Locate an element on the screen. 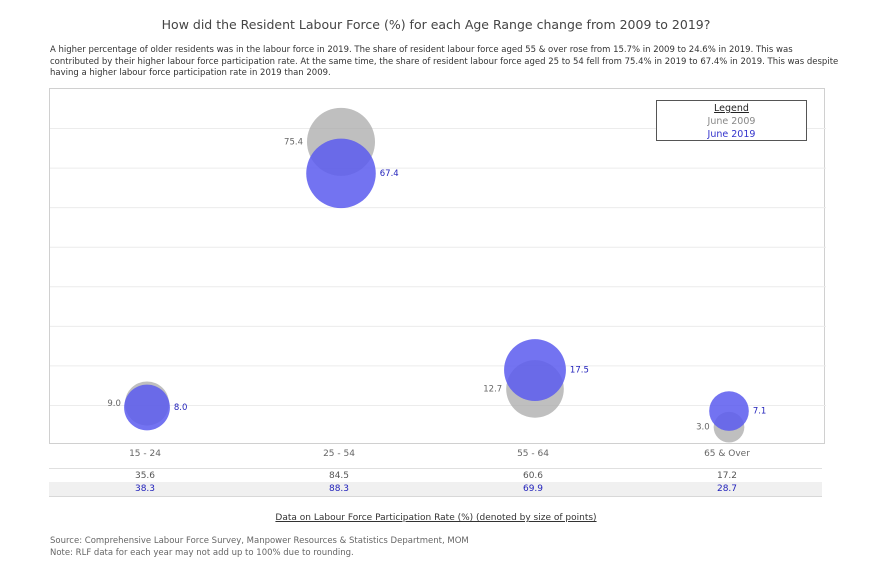  rate-2009-65-over: 17.2 is located at coordinates (727, 476).